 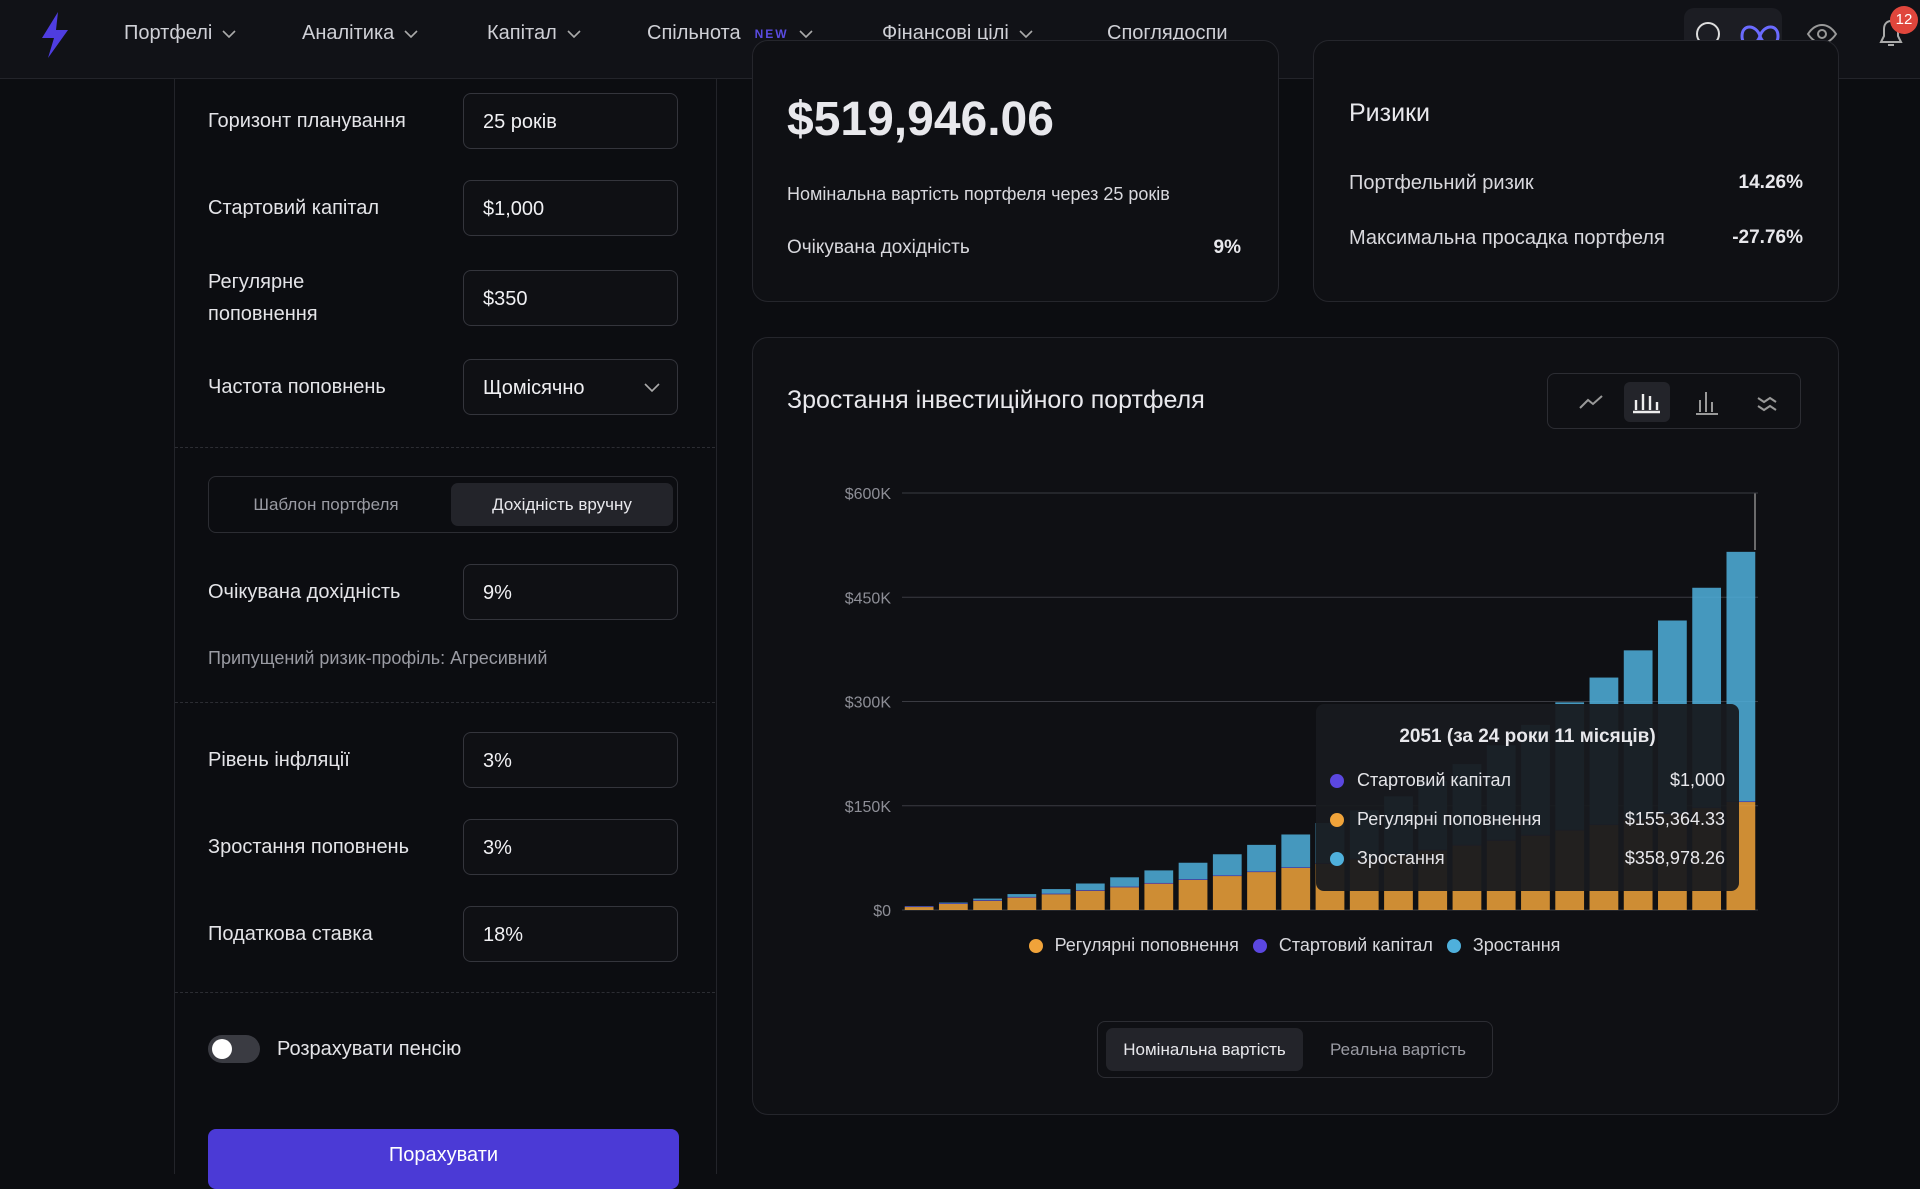 What do you see at coordinates (1401, 858) in the screenshot?
I see `tooltip-name: Зростання` at bounding box center [1401, 858].